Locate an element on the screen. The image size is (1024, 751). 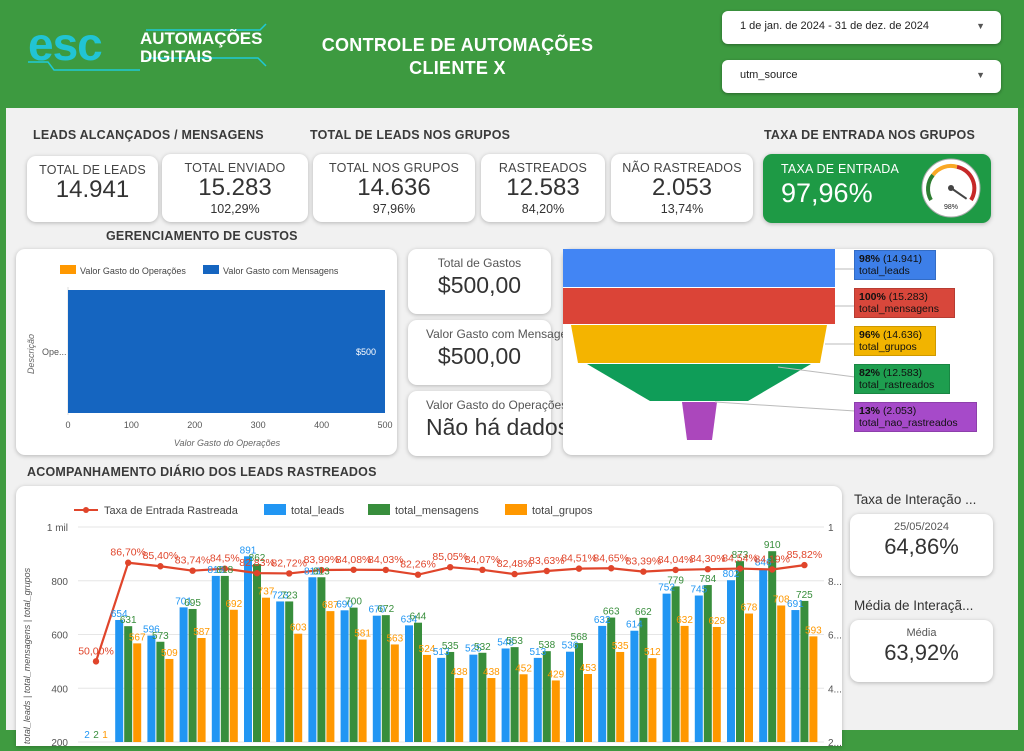
bar-leads-label: 634 is located at coordinates (409, 619).